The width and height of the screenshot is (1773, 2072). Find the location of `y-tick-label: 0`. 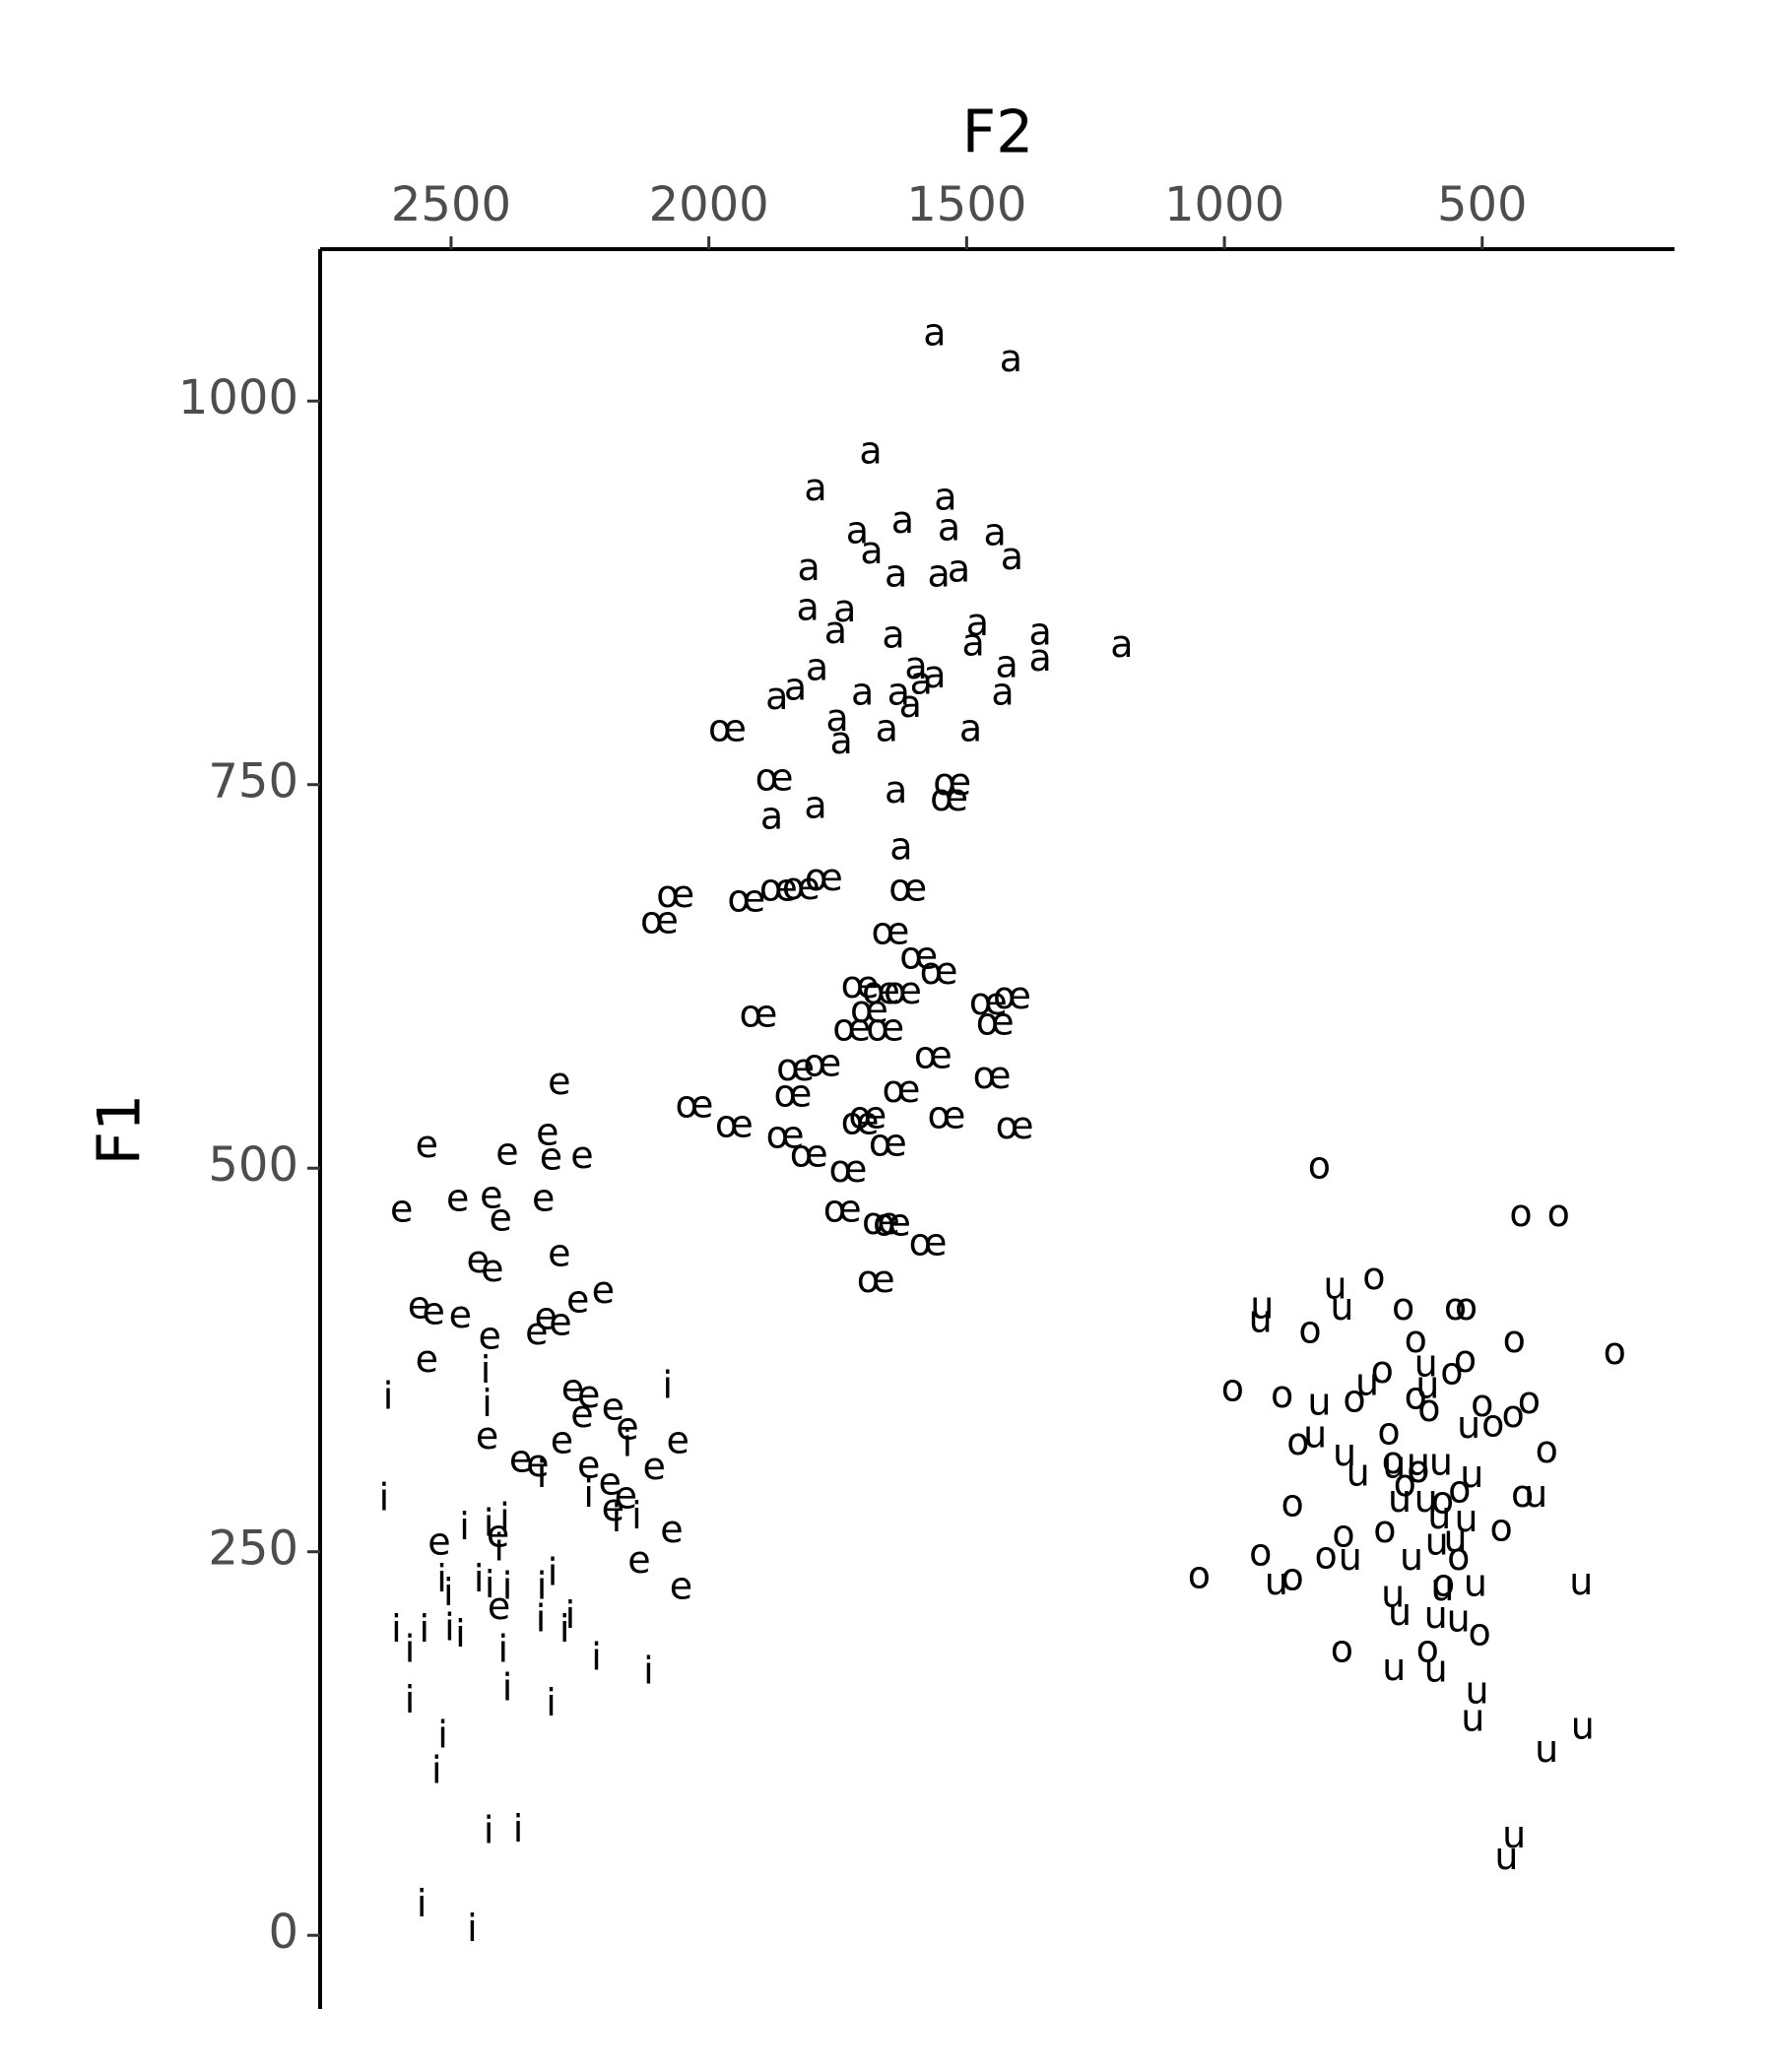

y-tick-label: 0 is located at coordinates (283, 1932).